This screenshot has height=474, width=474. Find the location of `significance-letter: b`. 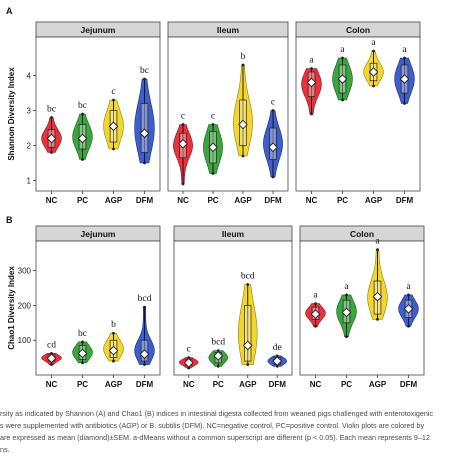

significance-letter: b is located at coordinates (243, 57).